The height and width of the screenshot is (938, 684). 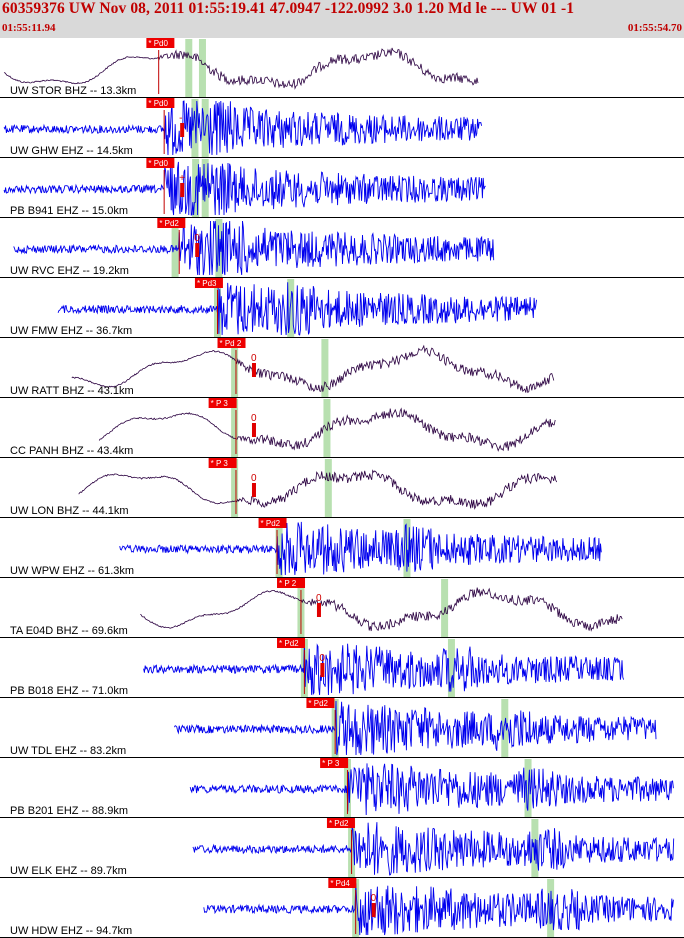 What do you see at coordinates (71, 931) in the screenshot?
I see `station-label: UW HDW EHZ -- 94.7km` at bounding box center [71, 931].